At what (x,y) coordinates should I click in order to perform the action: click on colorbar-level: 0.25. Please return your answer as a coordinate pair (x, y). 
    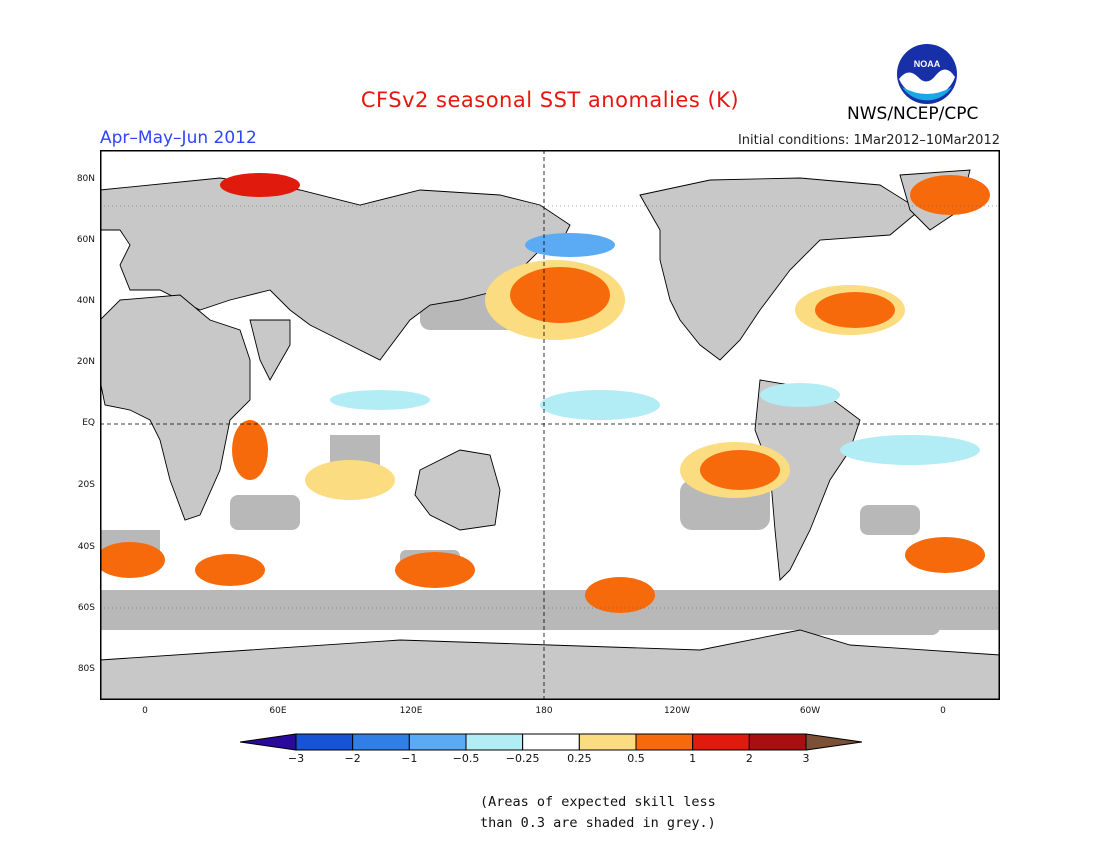
    Looking at the image, I should click on (579, 758).